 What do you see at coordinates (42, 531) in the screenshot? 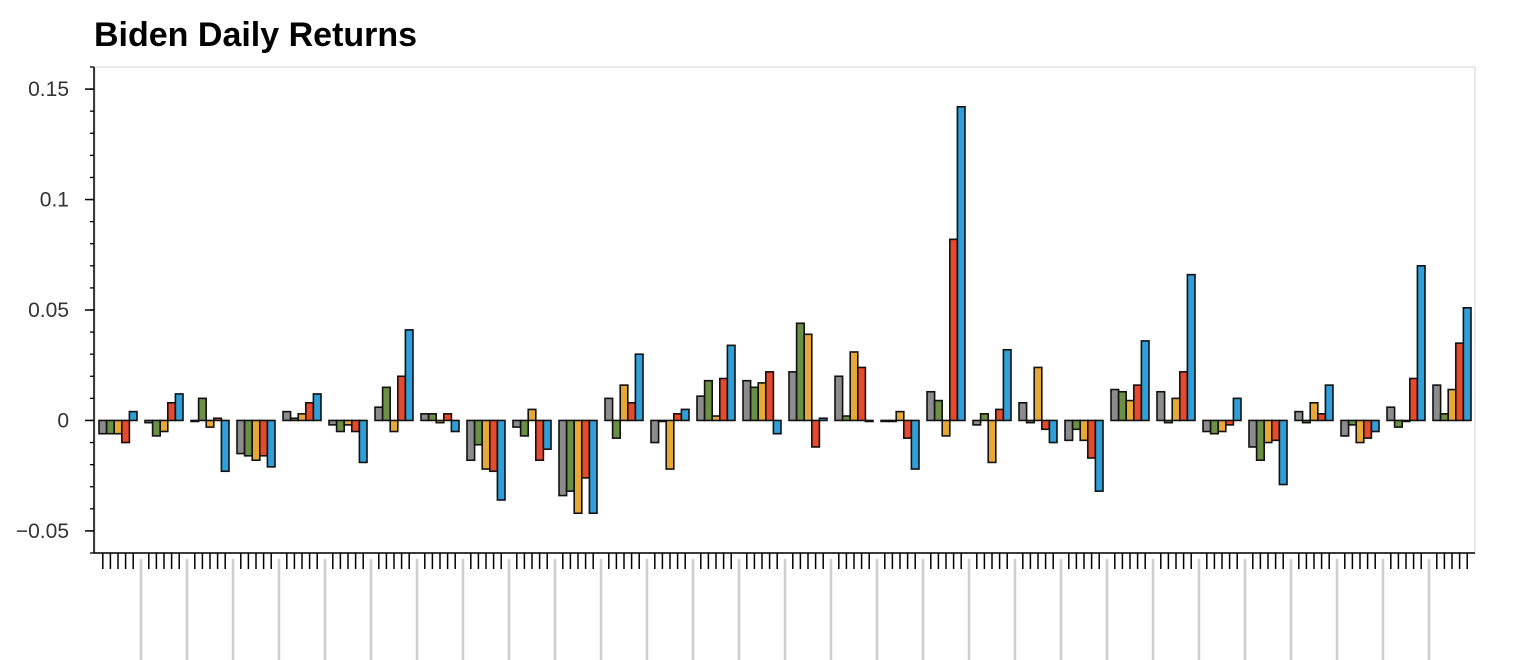
I see `y-tick-label: −0.05` at bounding box center [42, 531].